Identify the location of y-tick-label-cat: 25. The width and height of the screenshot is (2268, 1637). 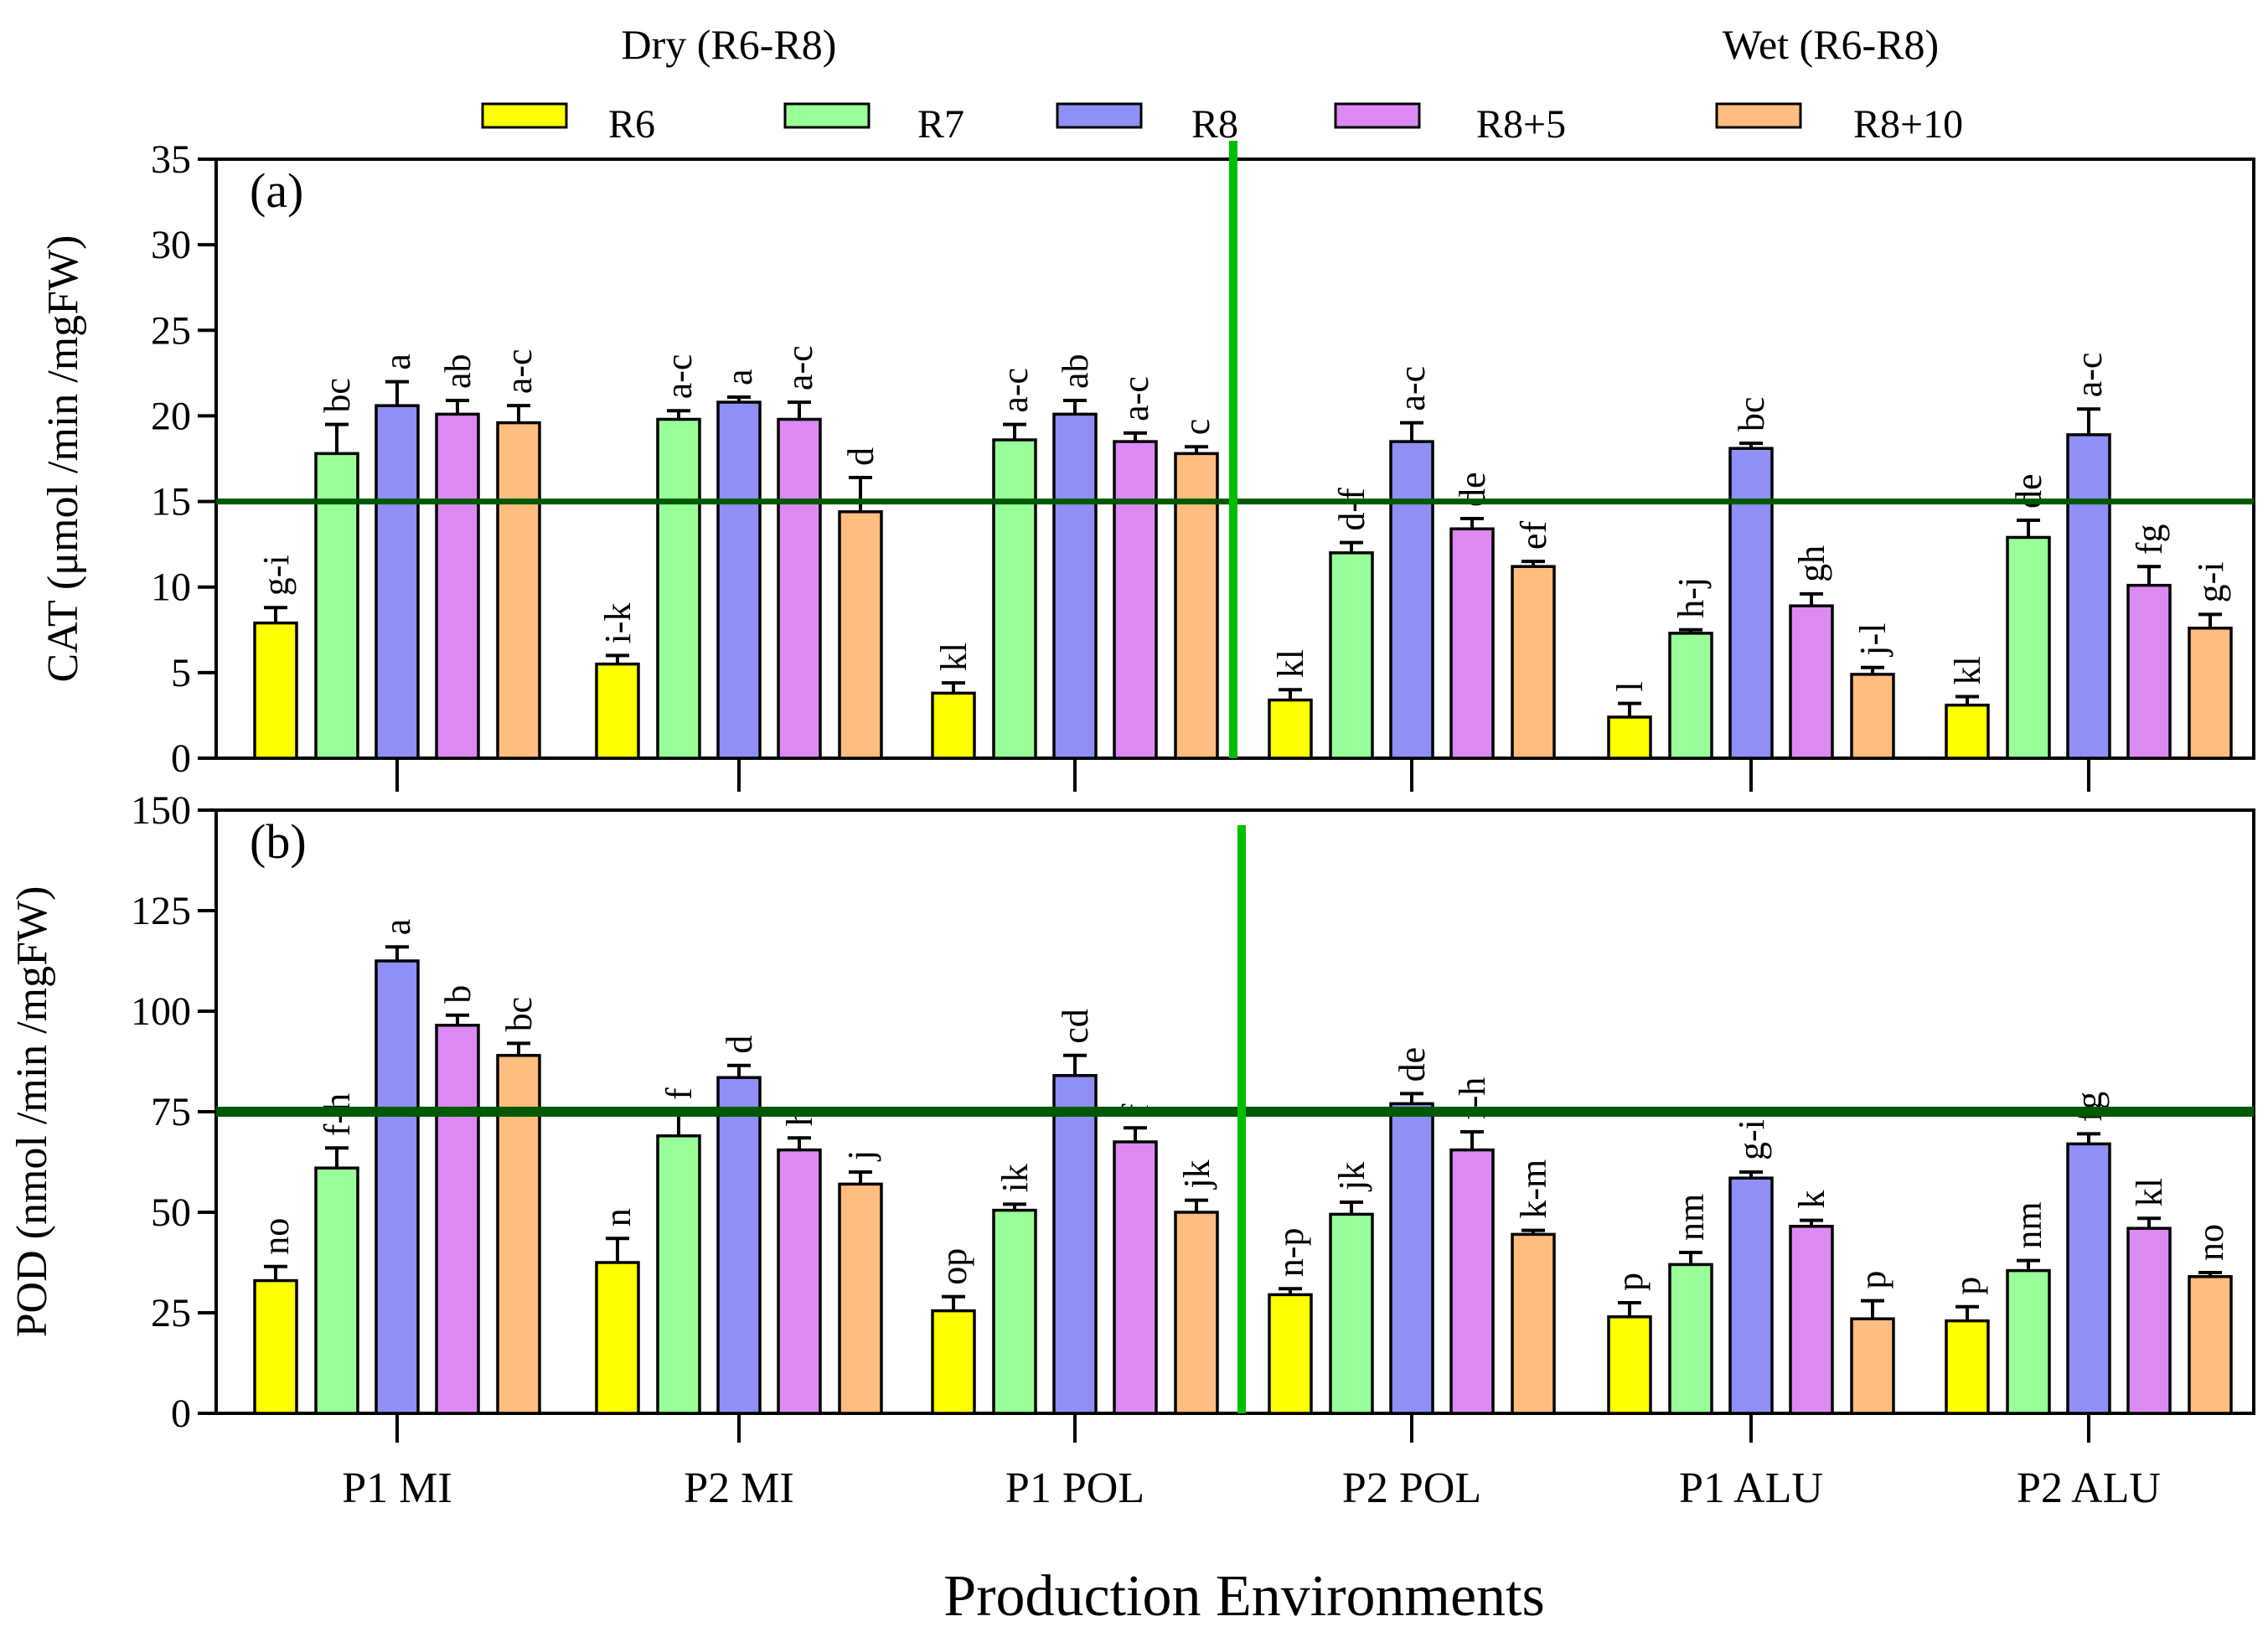
(171, 330).